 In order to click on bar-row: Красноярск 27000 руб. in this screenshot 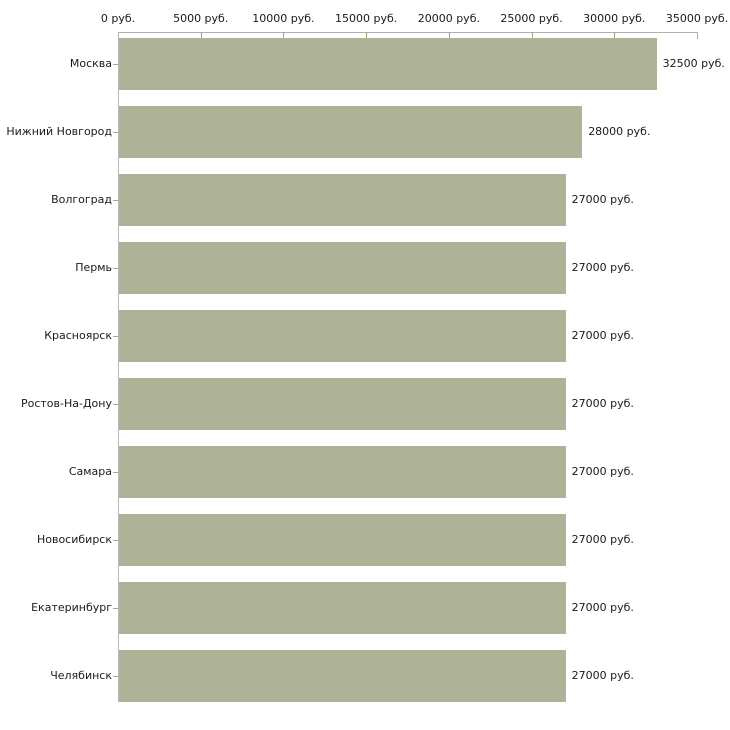, I will do `click(365, 336)`.